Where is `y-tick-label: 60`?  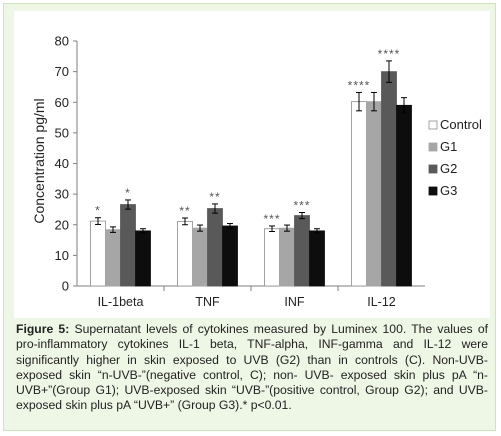
y-tick-label: 60 is located at coordinates (62, 102).